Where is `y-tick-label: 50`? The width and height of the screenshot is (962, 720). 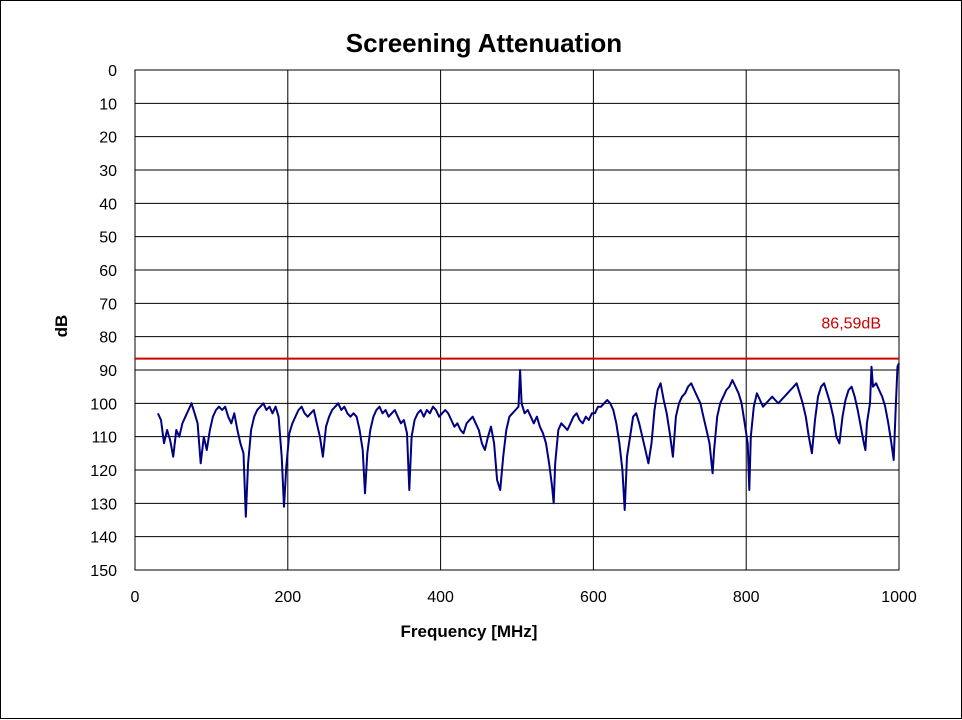
y-tick-label: 50 is located at coordinates (108, 238).